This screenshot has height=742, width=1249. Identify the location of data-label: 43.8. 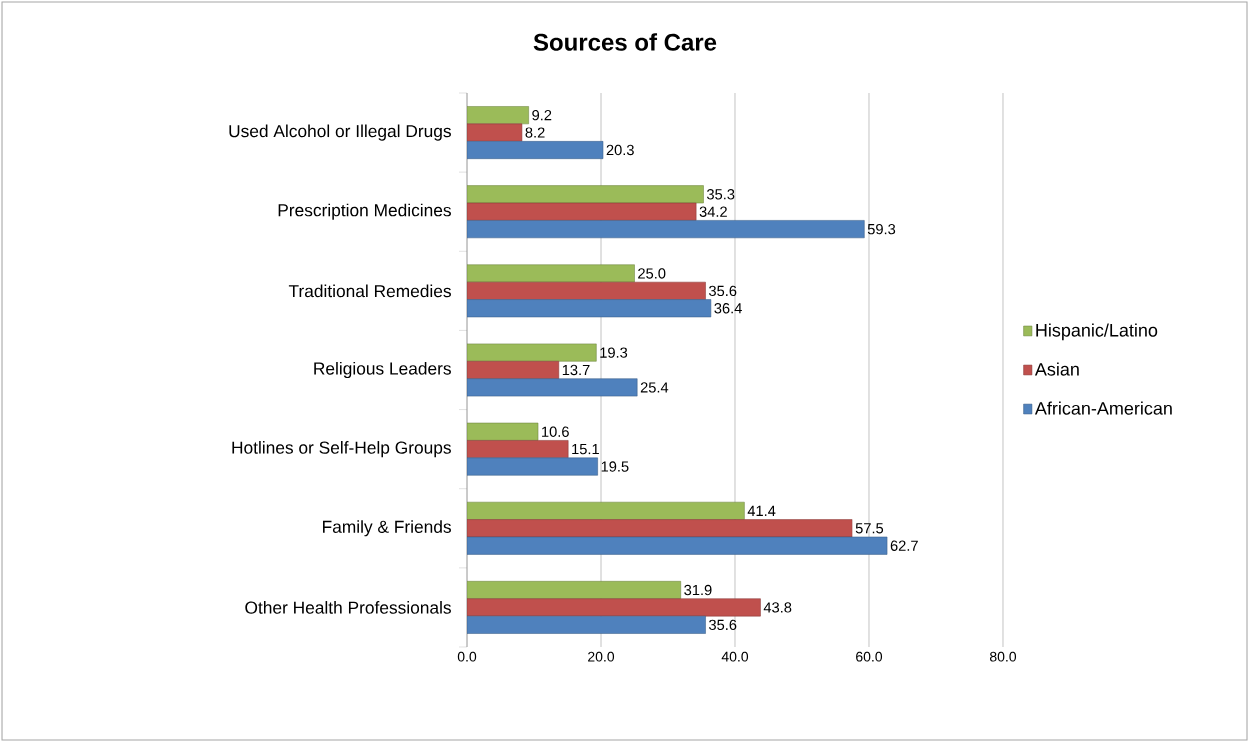
(777, 607).